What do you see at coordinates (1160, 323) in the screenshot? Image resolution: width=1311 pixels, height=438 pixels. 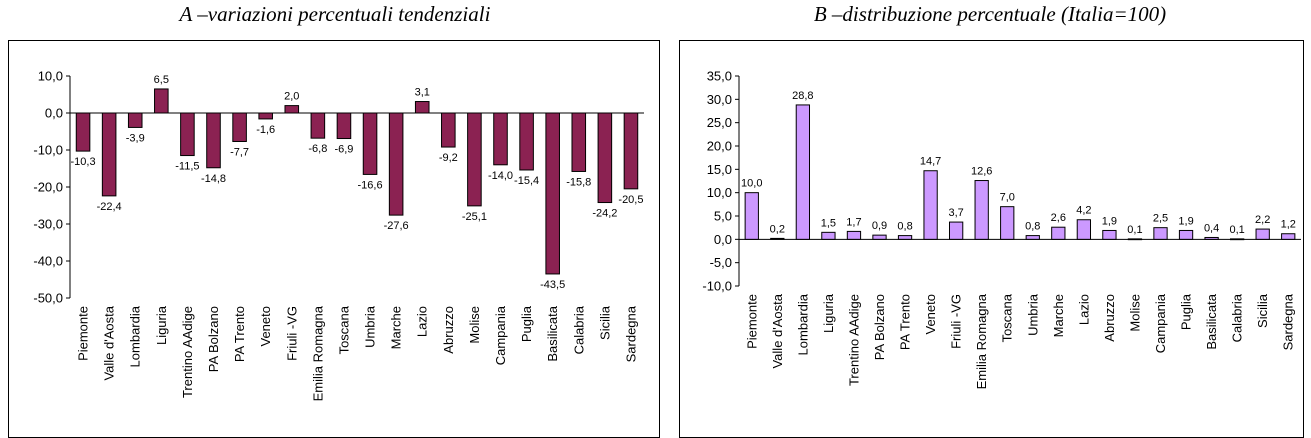 I see `chart-b-category-label: Campania` at bounding box center [1160, 323].